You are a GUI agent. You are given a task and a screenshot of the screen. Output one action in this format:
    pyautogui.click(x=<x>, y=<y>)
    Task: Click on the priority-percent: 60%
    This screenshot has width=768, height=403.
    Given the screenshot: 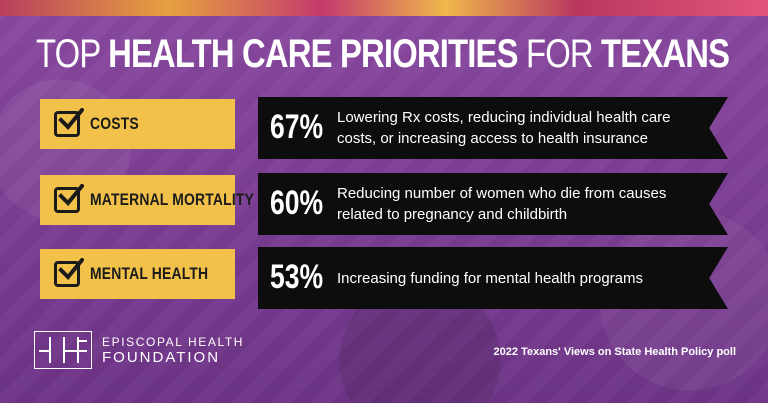 What is the action you would take?
    pyautogui.click(x=297, y=203)
    